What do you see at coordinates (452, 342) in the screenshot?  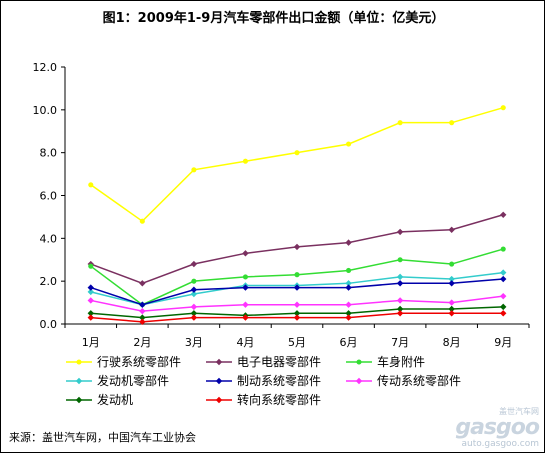 I see `x-tick-label: 8月` at bounding box center [452, 342].